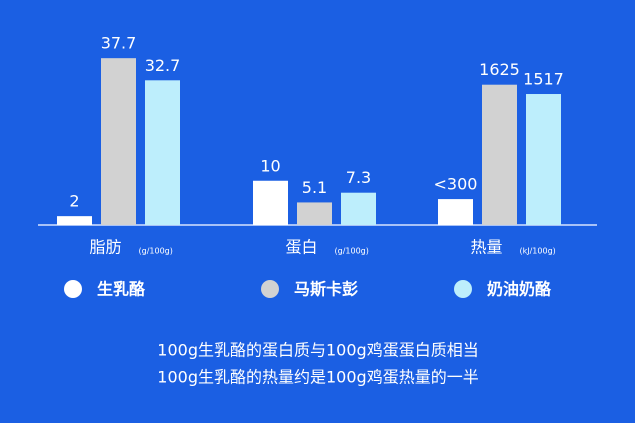  Describe the element at coordinates (301, 247) in the screenshot. I see `category-label: 蛋白` at that location.